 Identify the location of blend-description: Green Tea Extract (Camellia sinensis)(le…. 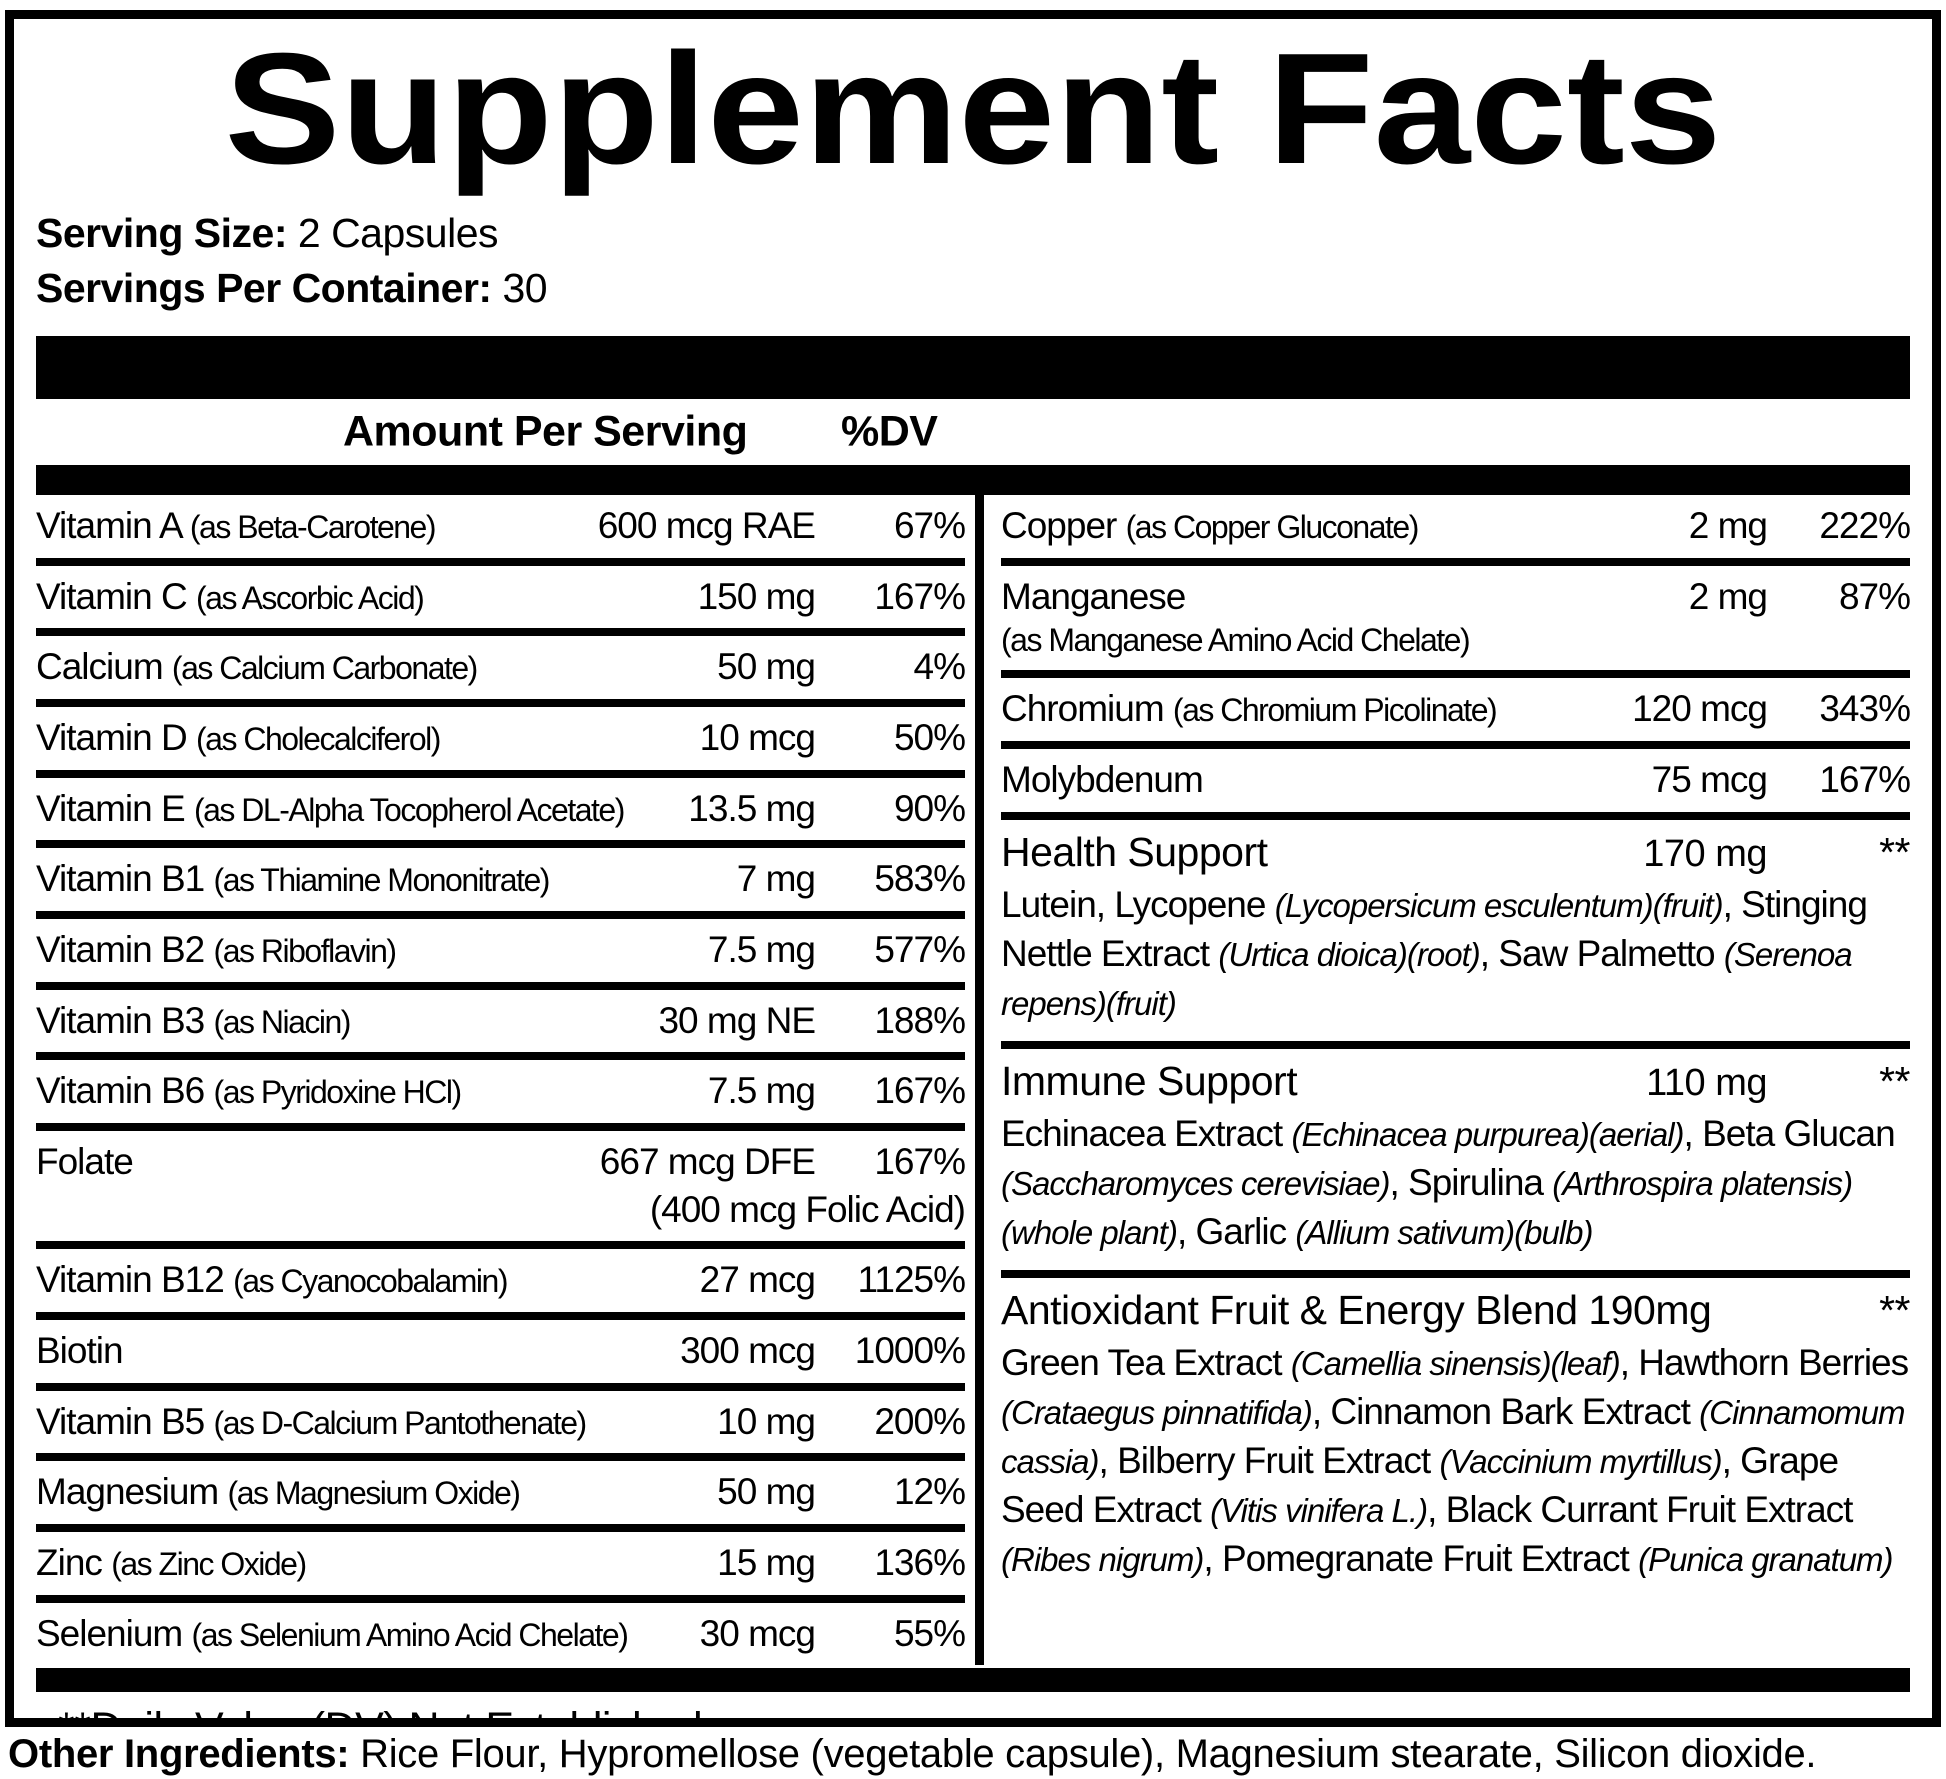
(1455, 1461).